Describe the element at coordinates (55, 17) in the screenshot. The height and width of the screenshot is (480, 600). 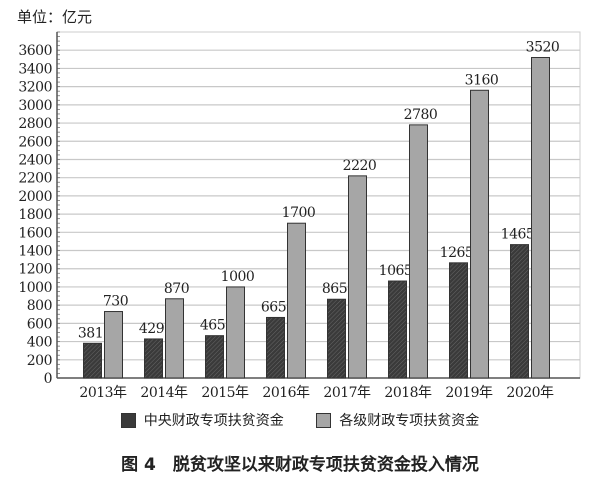
I see `unit-label: 单位：亿元` at that location.